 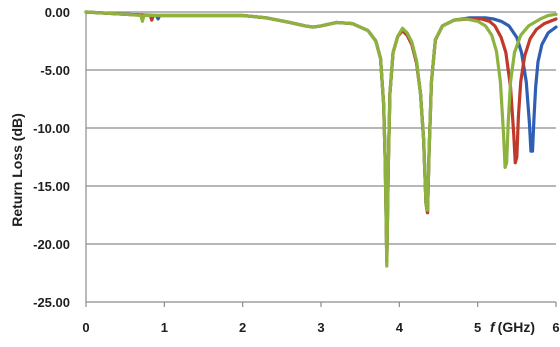 I want to click on y-tick-label-3: -15.00, so click(x=51, y=186).